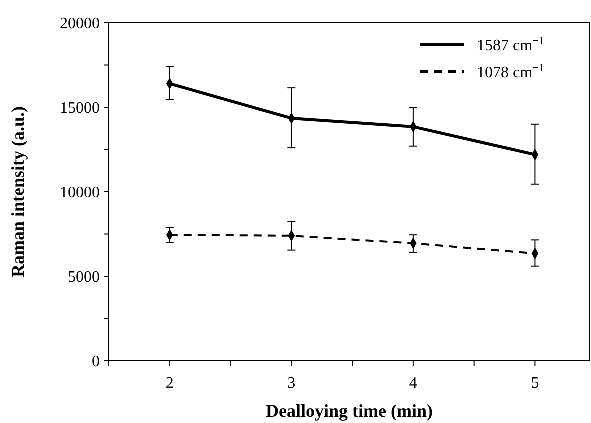 This screenshot has height=423, width=591. I want to click on legend-label: 1587 cm$^{−1}$, so click(510, 45).